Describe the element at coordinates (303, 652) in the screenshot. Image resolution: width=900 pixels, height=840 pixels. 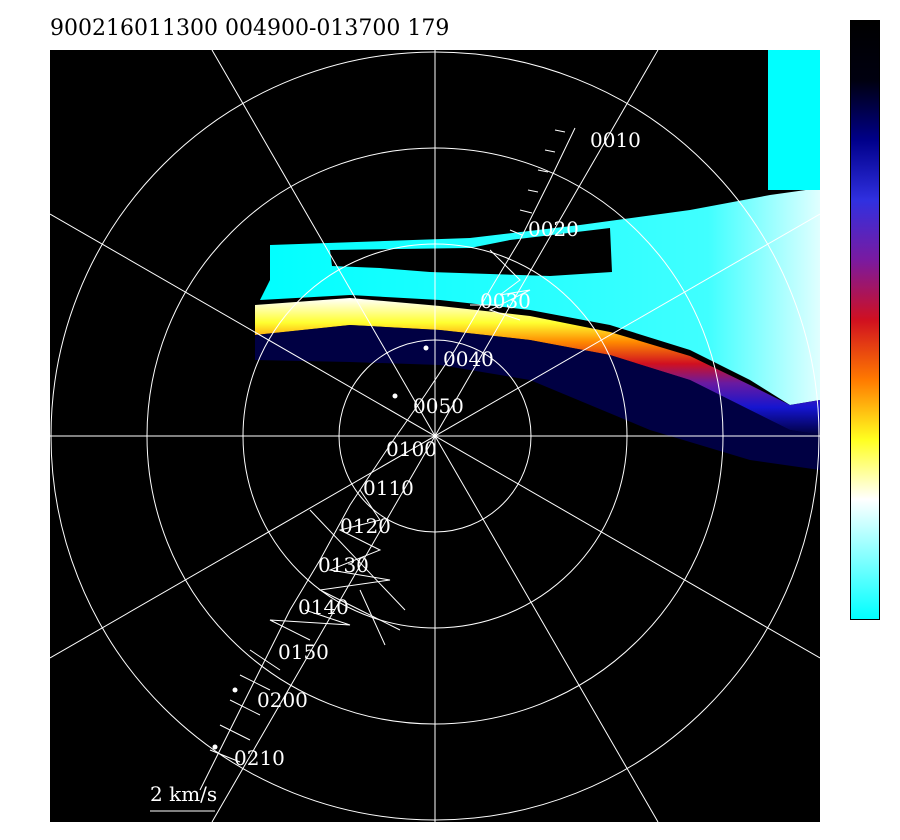
I see `time-label-0150: 0150` at that location.